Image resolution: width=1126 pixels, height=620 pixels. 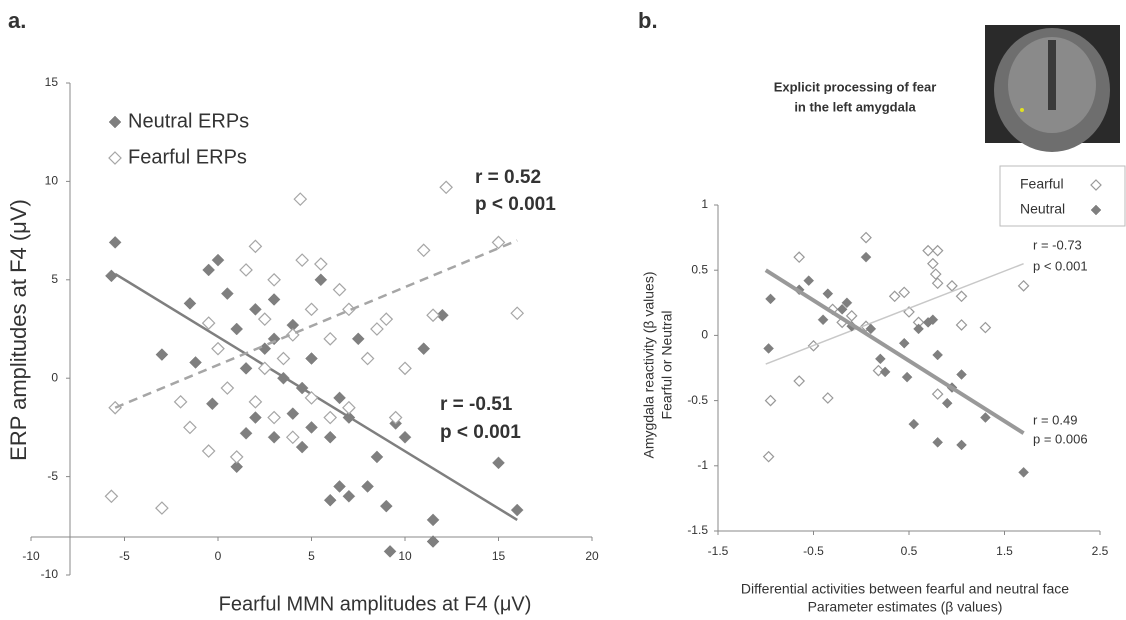 I want to click on stat-annotation: p < 0.001, so click(x=515, y=204).